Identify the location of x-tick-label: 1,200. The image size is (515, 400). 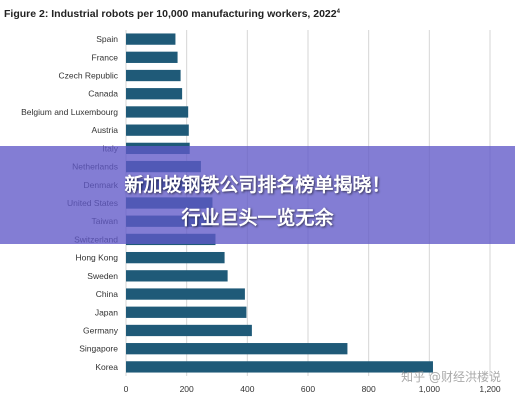
(490, 389).